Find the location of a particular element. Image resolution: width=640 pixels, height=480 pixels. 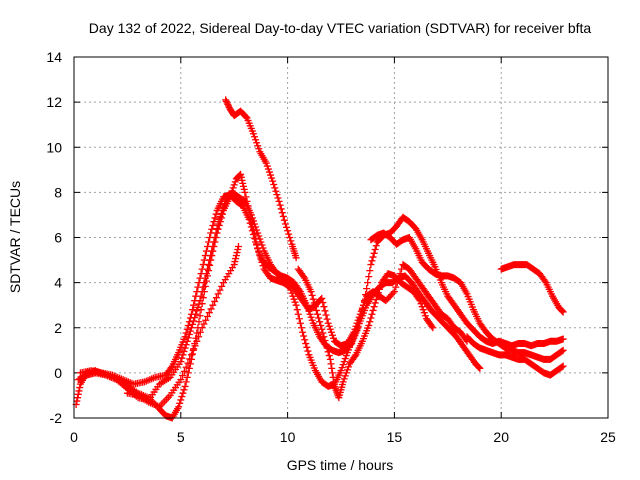

y-tick-label: 0 is located at coordinates (58, 373).